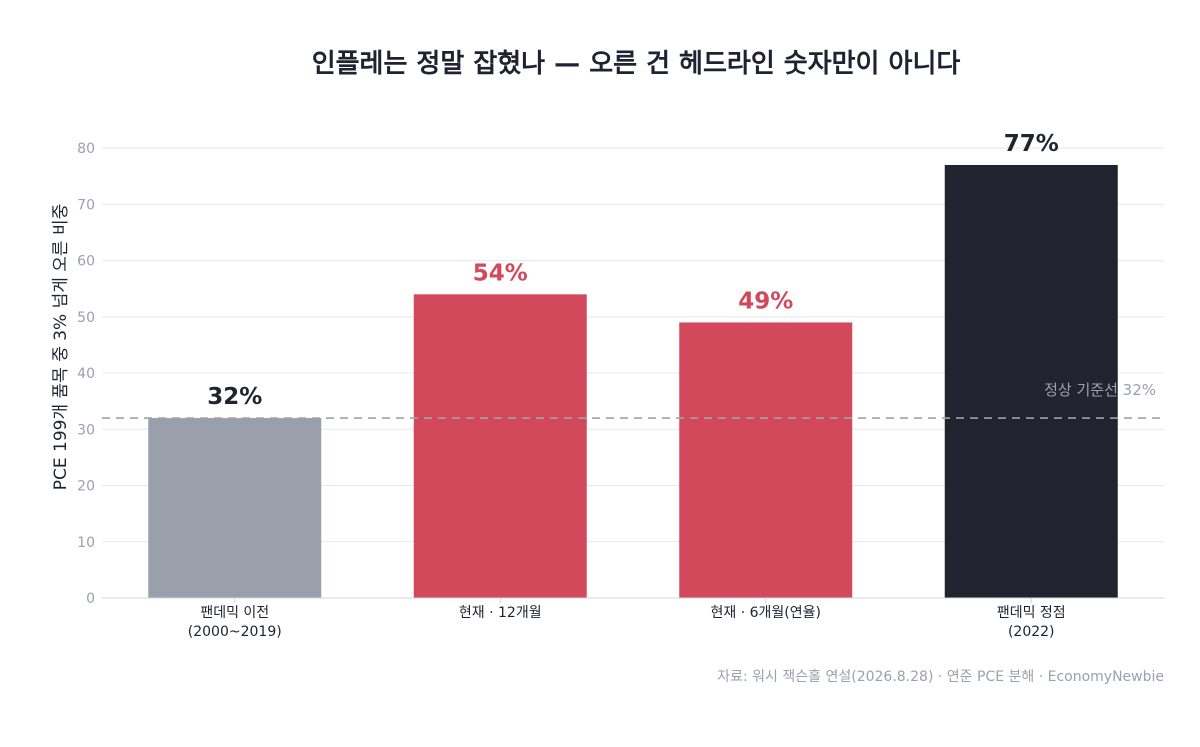 This screenshot has width=1200, height=747. What do you see at coordinates (90, 599) in the screenshot?
I see `y-tick-label: 0` at bounding box center [90, 599].